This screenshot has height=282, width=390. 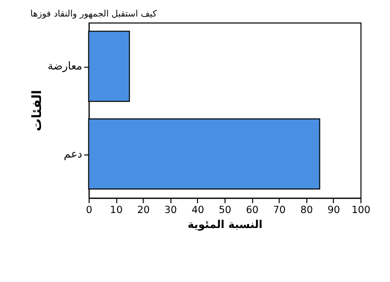 I want to click on x-tick-label: 90, so click(x=334, y=210).